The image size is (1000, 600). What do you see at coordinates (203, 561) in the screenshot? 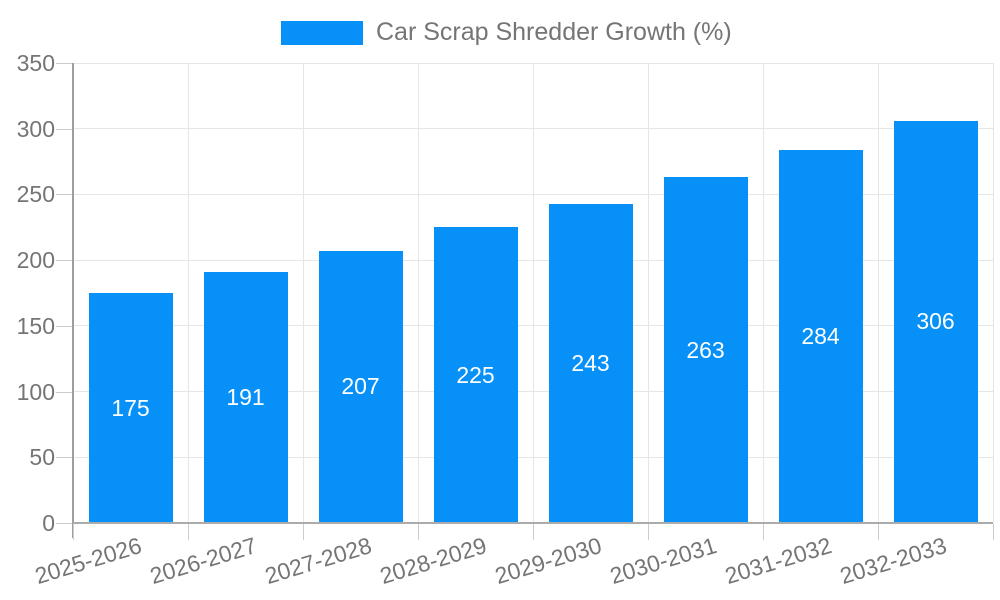
I see `x-axis-tick-label: 2026-2027` at bounding box center [203, 561].